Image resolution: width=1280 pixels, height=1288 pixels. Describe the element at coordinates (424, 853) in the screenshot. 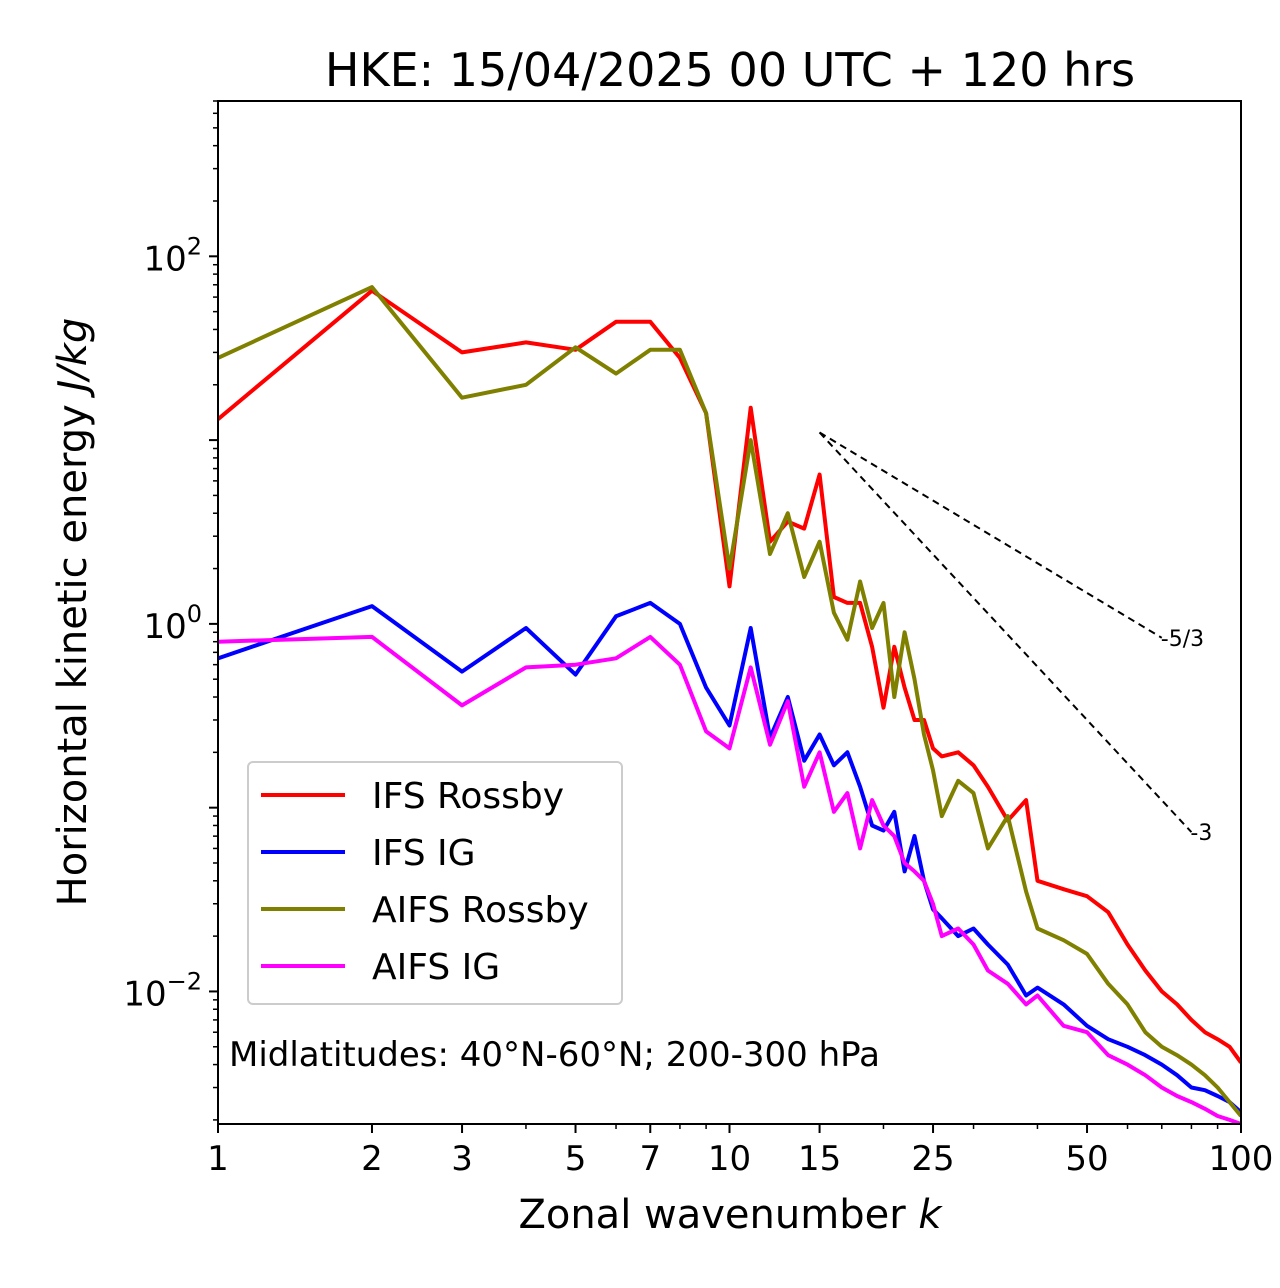

I see `legend-label-1: IFS IG` at that location.